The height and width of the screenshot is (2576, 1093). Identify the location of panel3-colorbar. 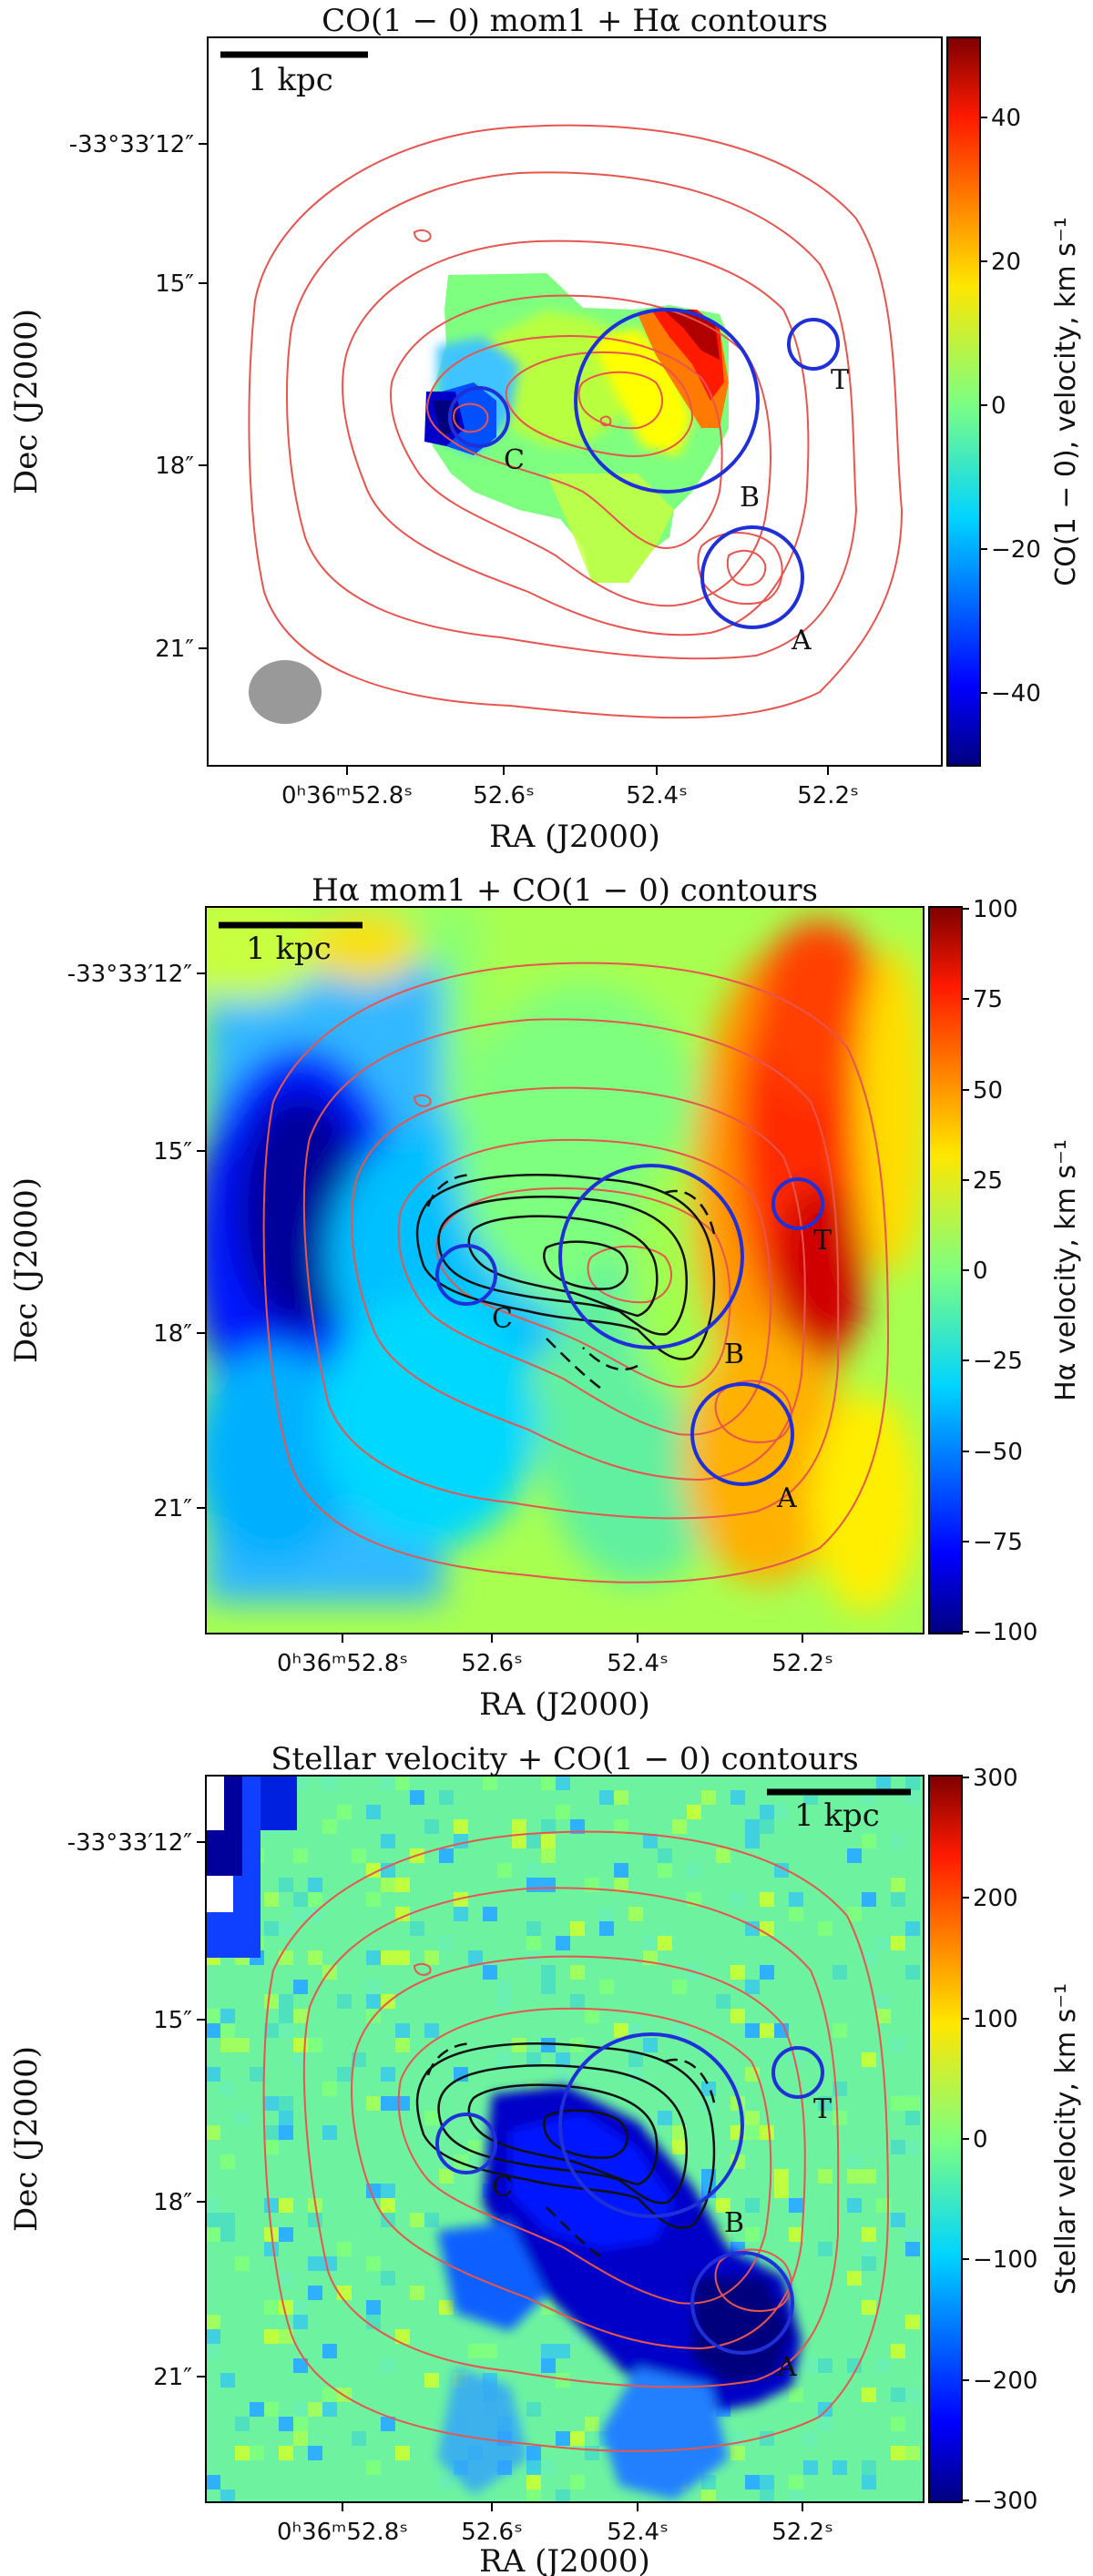
(946, 2139).